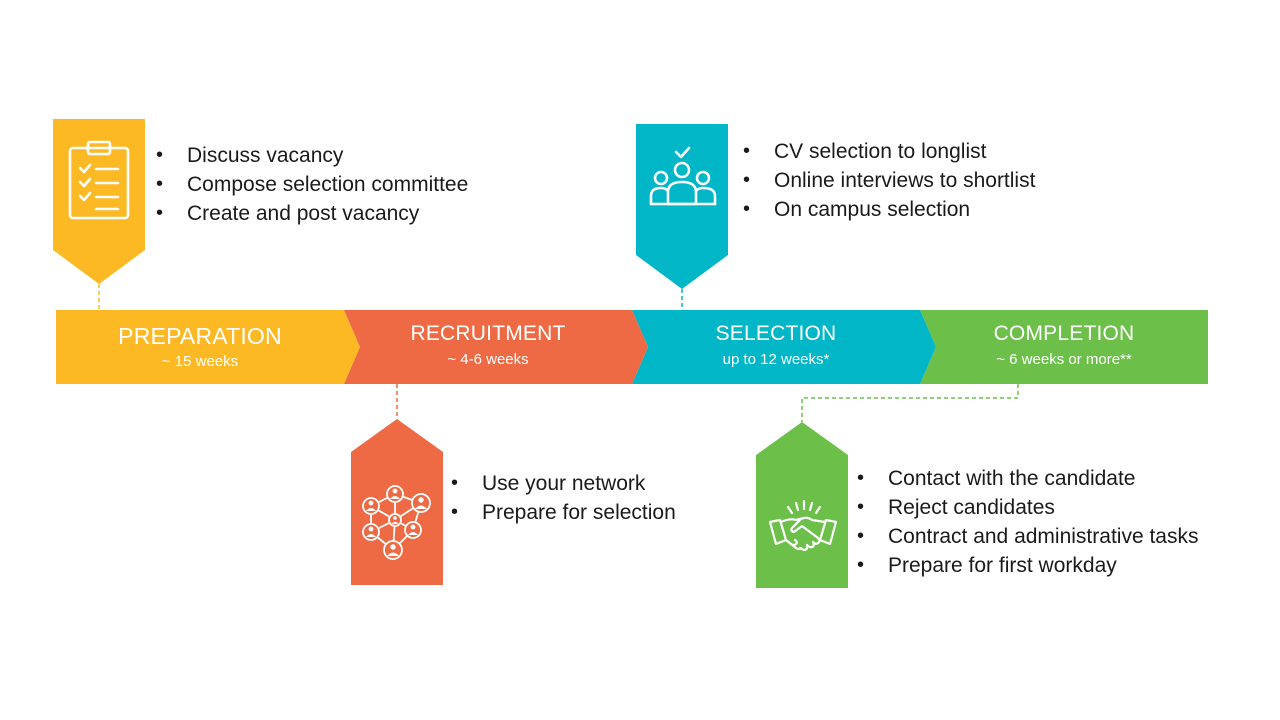 The height and width of the screenshot is (720, 1280). Describe the element at coordinates (1064, 359) in the screenshot. I see `phase-duration: ~ 6 weeks or more**` at that location.